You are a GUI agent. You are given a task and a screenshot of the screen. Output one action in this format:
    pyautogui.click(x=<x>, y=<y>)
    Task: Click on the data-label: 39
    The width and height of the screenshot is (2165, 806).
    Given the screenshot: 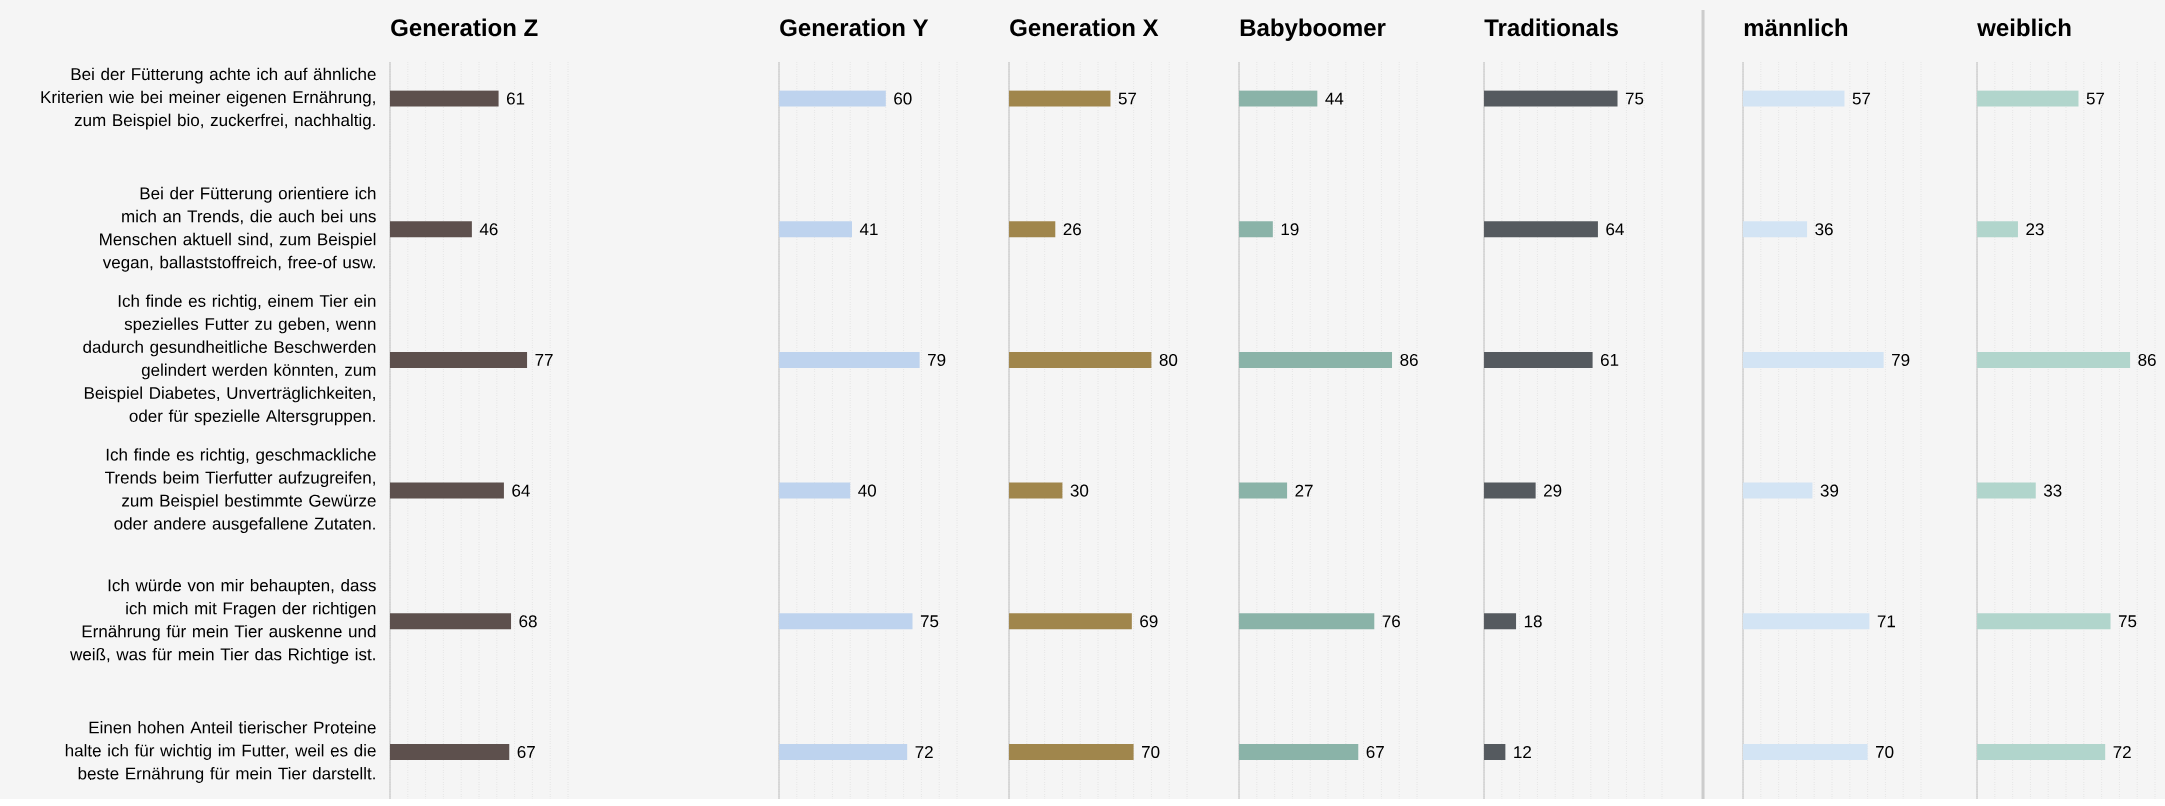 What is the action you would take?
    pyautogui.click(x=1829, y=490)
    